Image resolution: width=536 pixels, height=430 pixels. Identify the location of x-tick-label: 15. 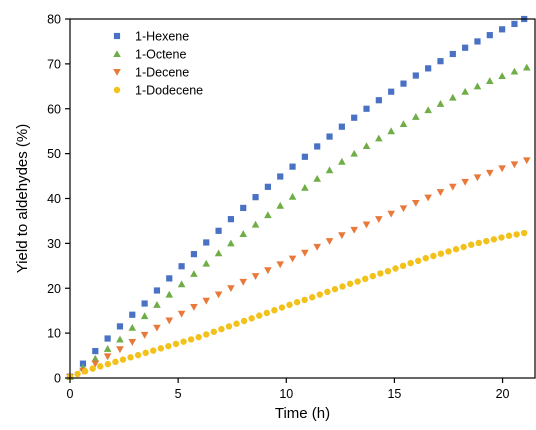
(394, 394).